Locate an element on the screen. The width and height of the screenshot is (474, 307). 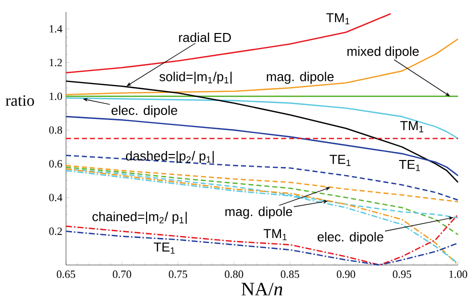
y-tick-label: 1.0 is located at coordinates (56, 96).